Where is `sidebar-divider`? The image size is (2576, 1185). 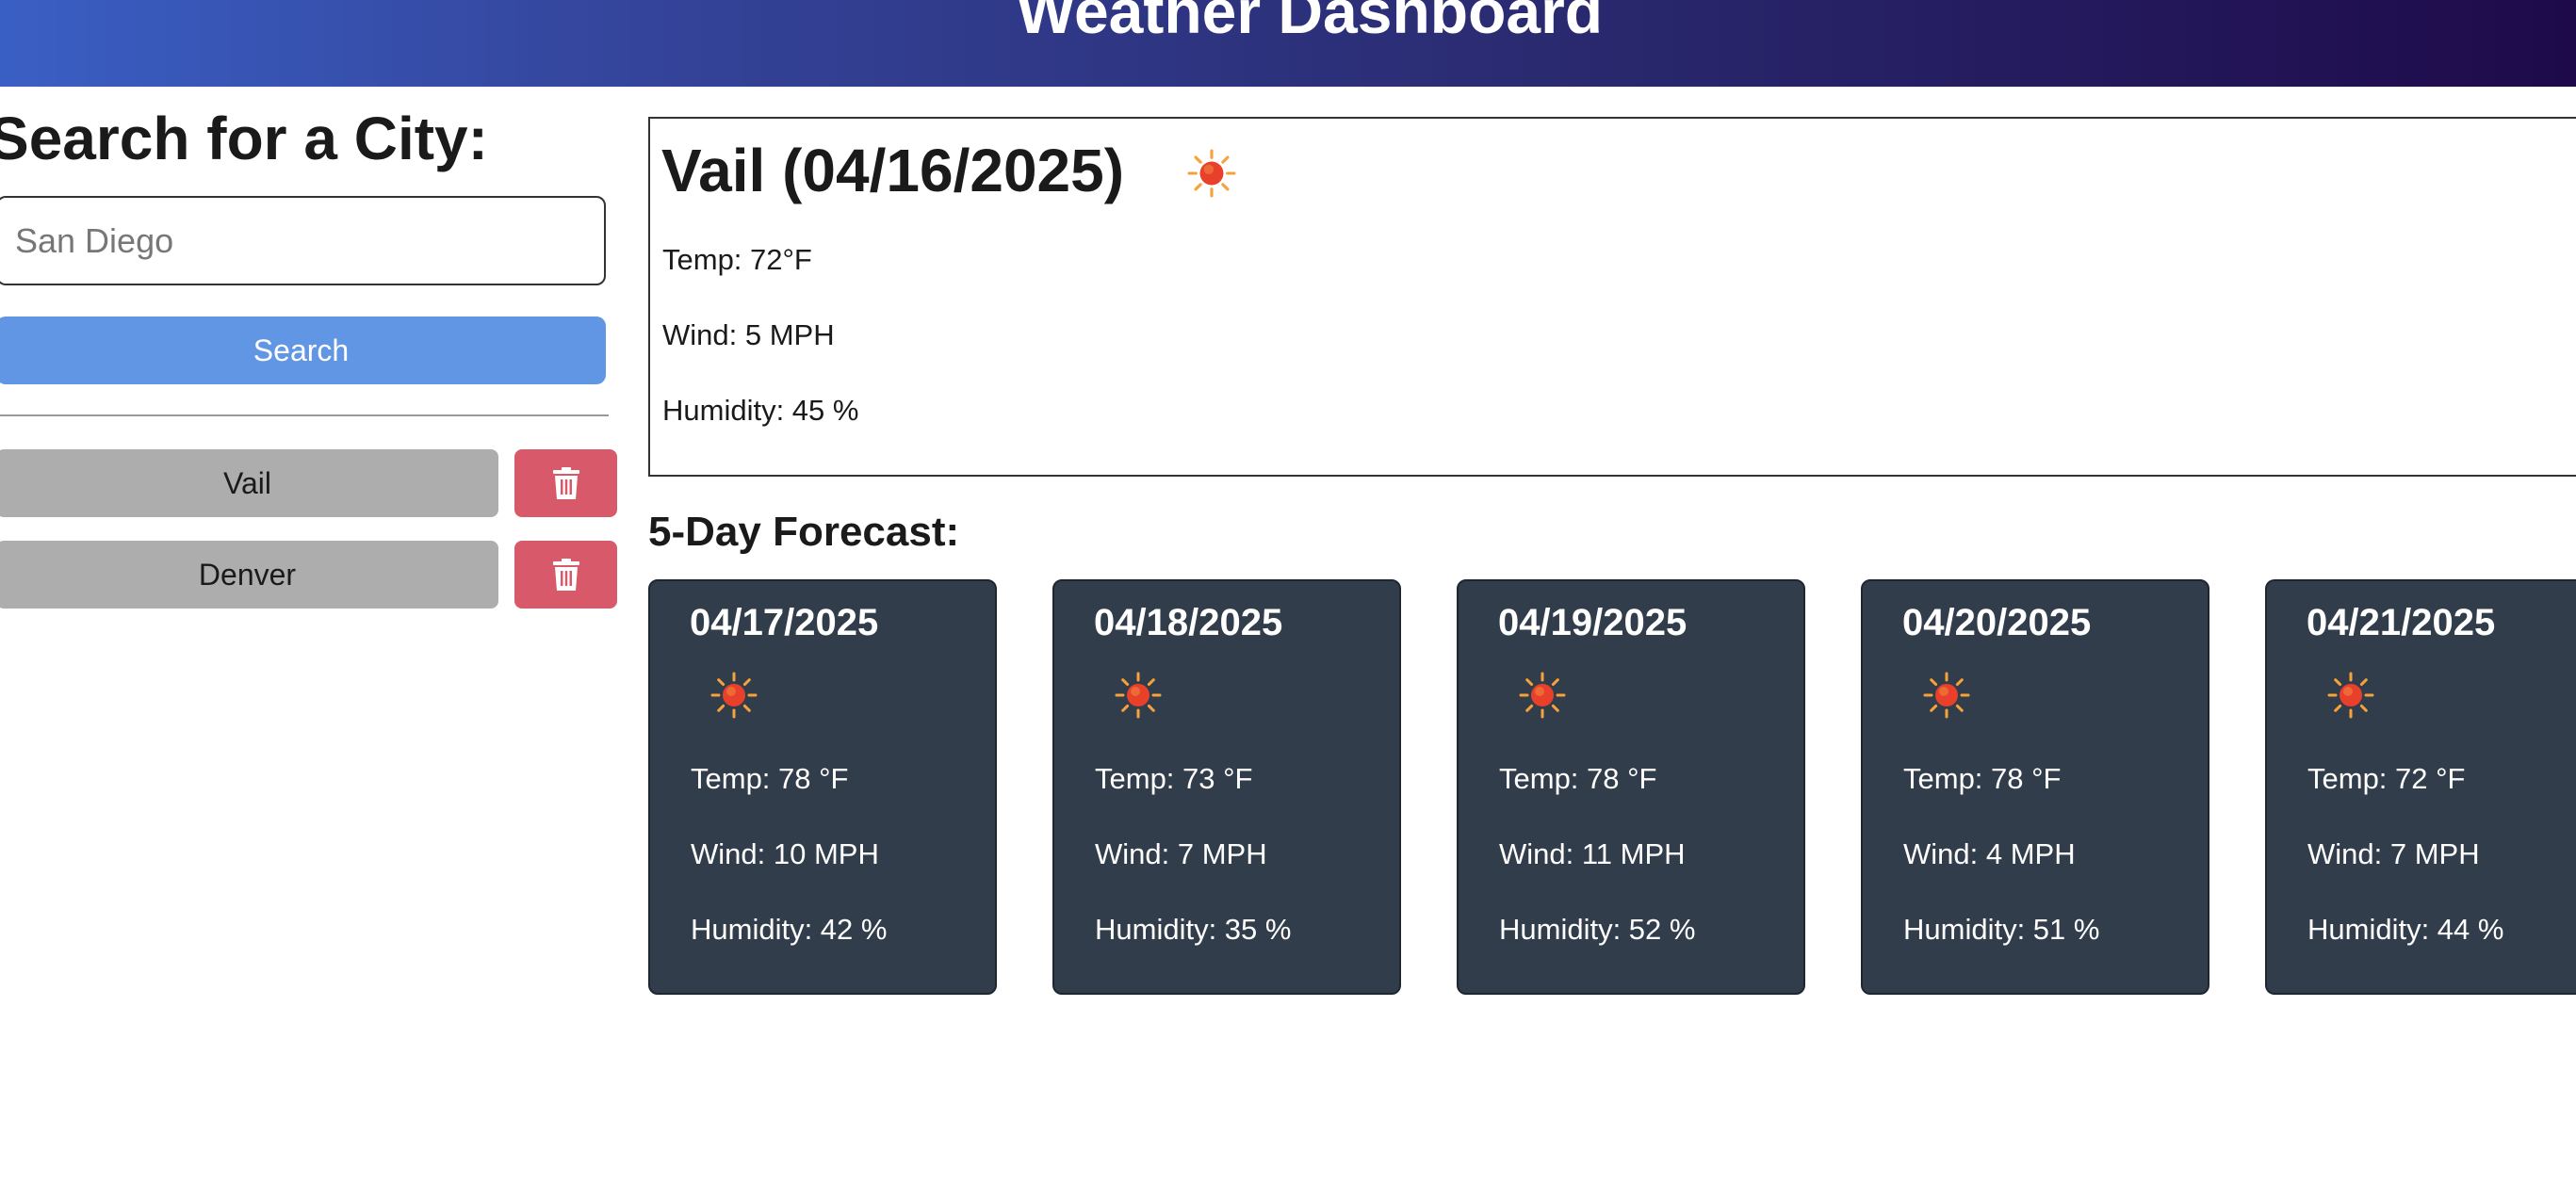 sidebar-divider is located at coordinates (304, 415).